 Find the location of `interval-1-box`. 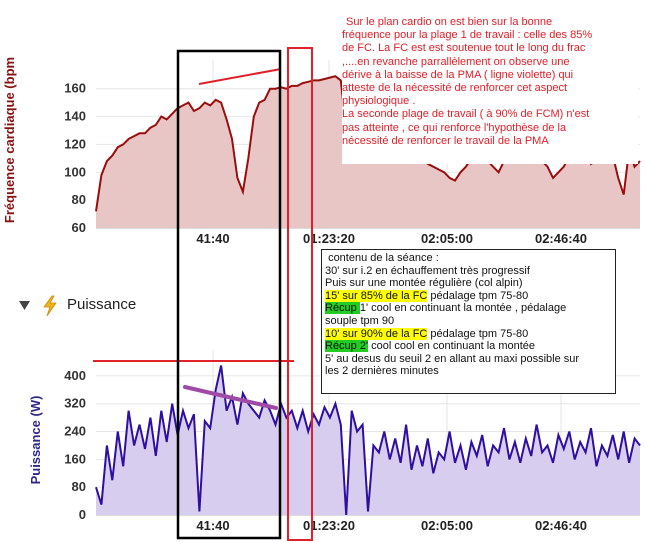

interval-1-box is located at coordinates (229, 294).